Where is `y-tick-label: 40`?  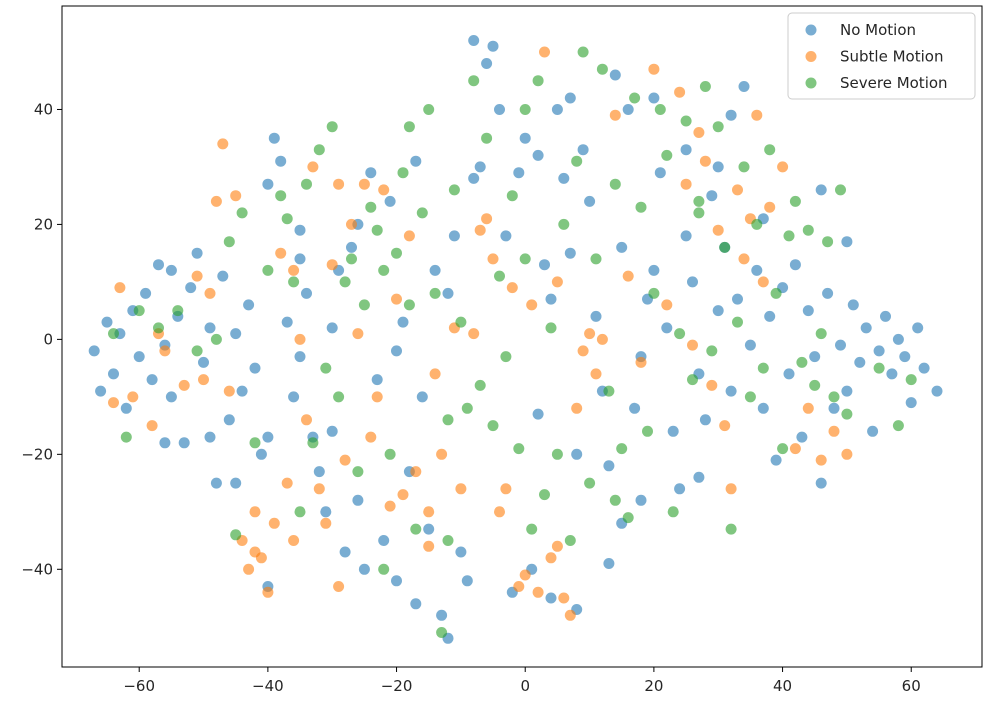
y-tick-label: 40 is located at coordinates (43, 109).